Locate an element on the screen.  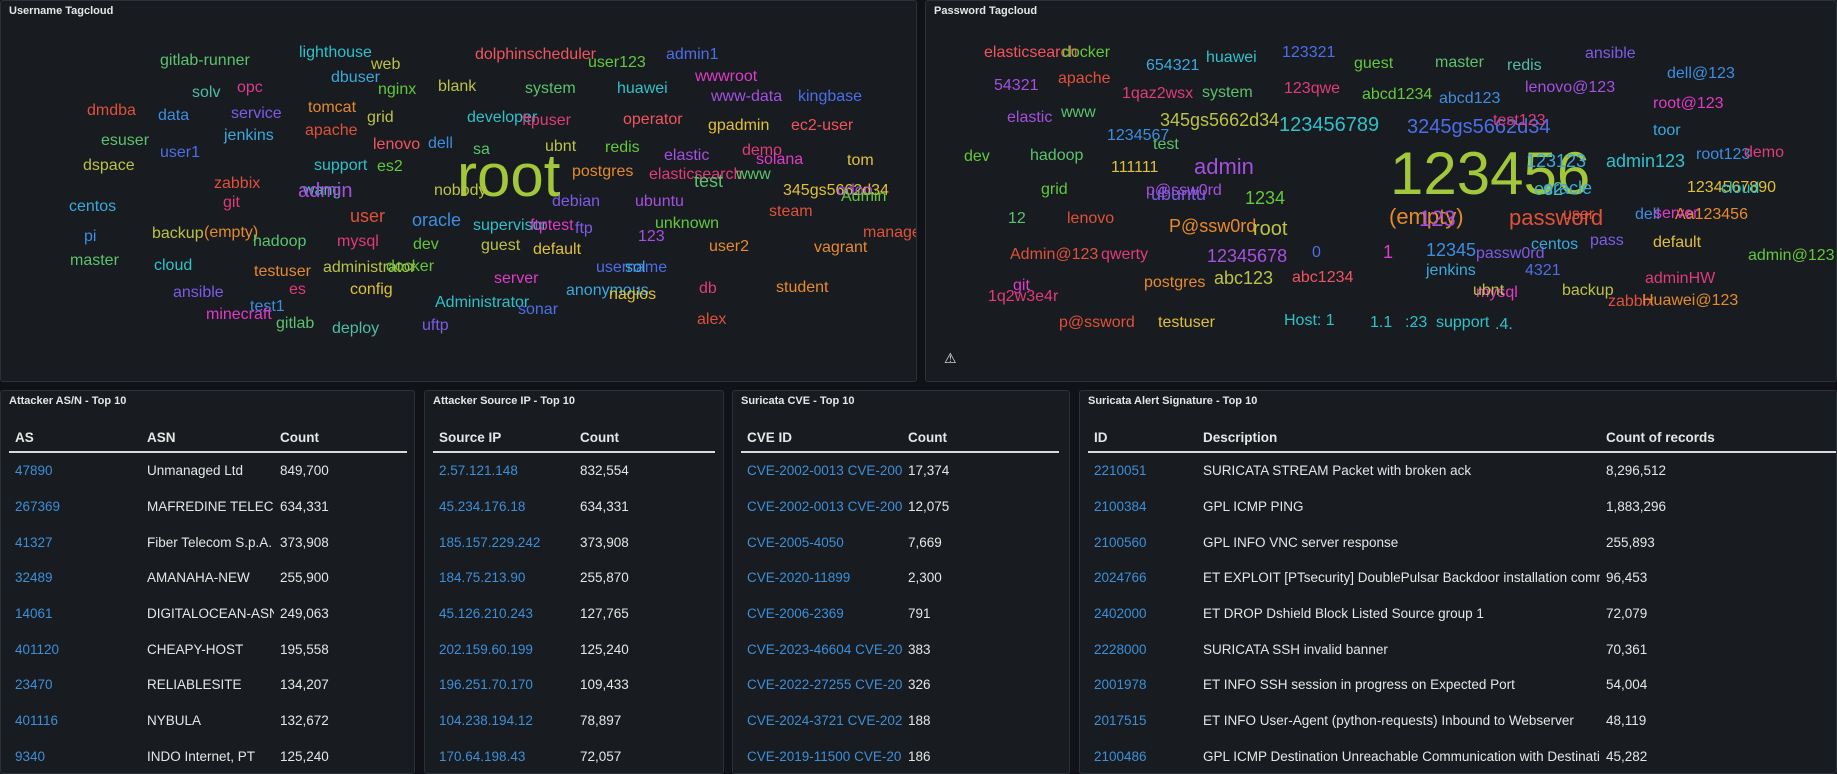
table-cell-link: CVE-2020-11899 is located at coordinates (799, 578).